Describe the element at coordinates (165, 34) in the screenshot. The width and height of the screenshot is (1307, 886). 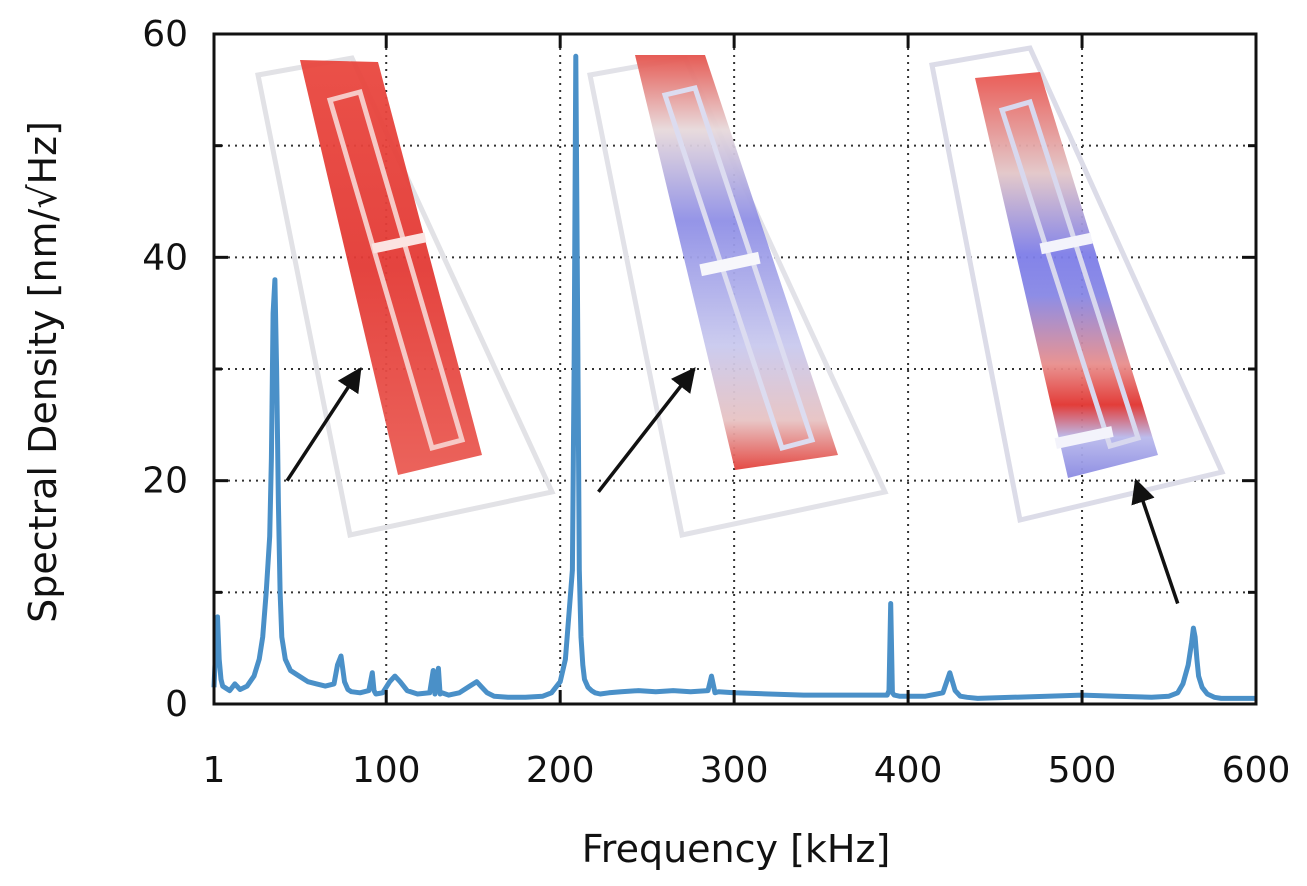
I see `y-tick-label: 60` at that location.